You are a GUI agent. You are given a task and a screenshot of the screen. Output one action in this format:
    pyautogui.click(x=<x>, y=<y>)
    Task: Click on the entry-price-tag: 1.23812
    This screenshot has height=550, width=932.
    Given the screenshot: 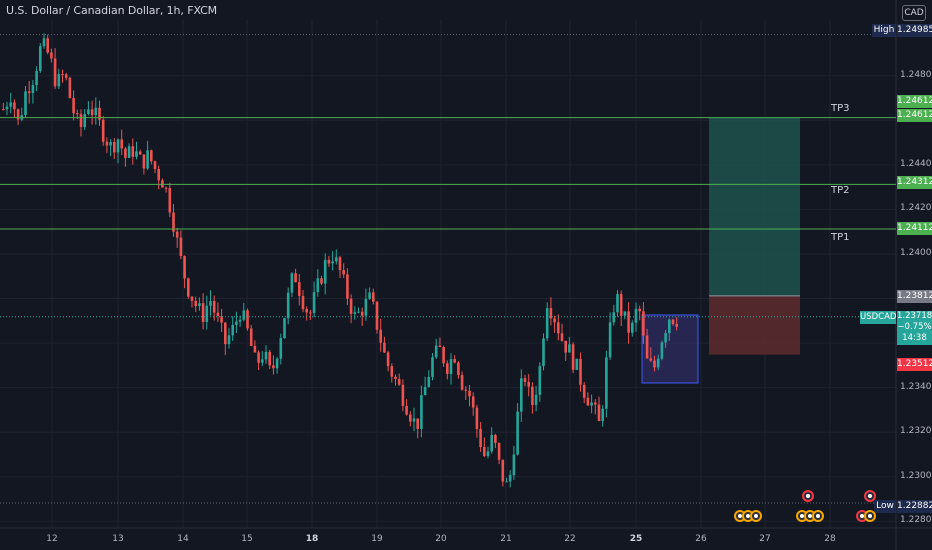 What is the action you would take?
    pyautogui.click(x=914, y=296)
    